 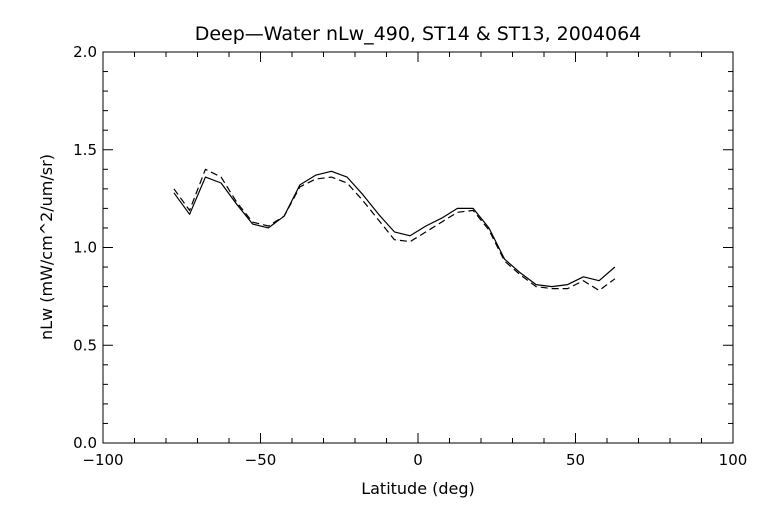 What do you see at coordinates (418, 460) in the screenshot?
I see `x-tick-label: 0` at bounding box center [418, 460].